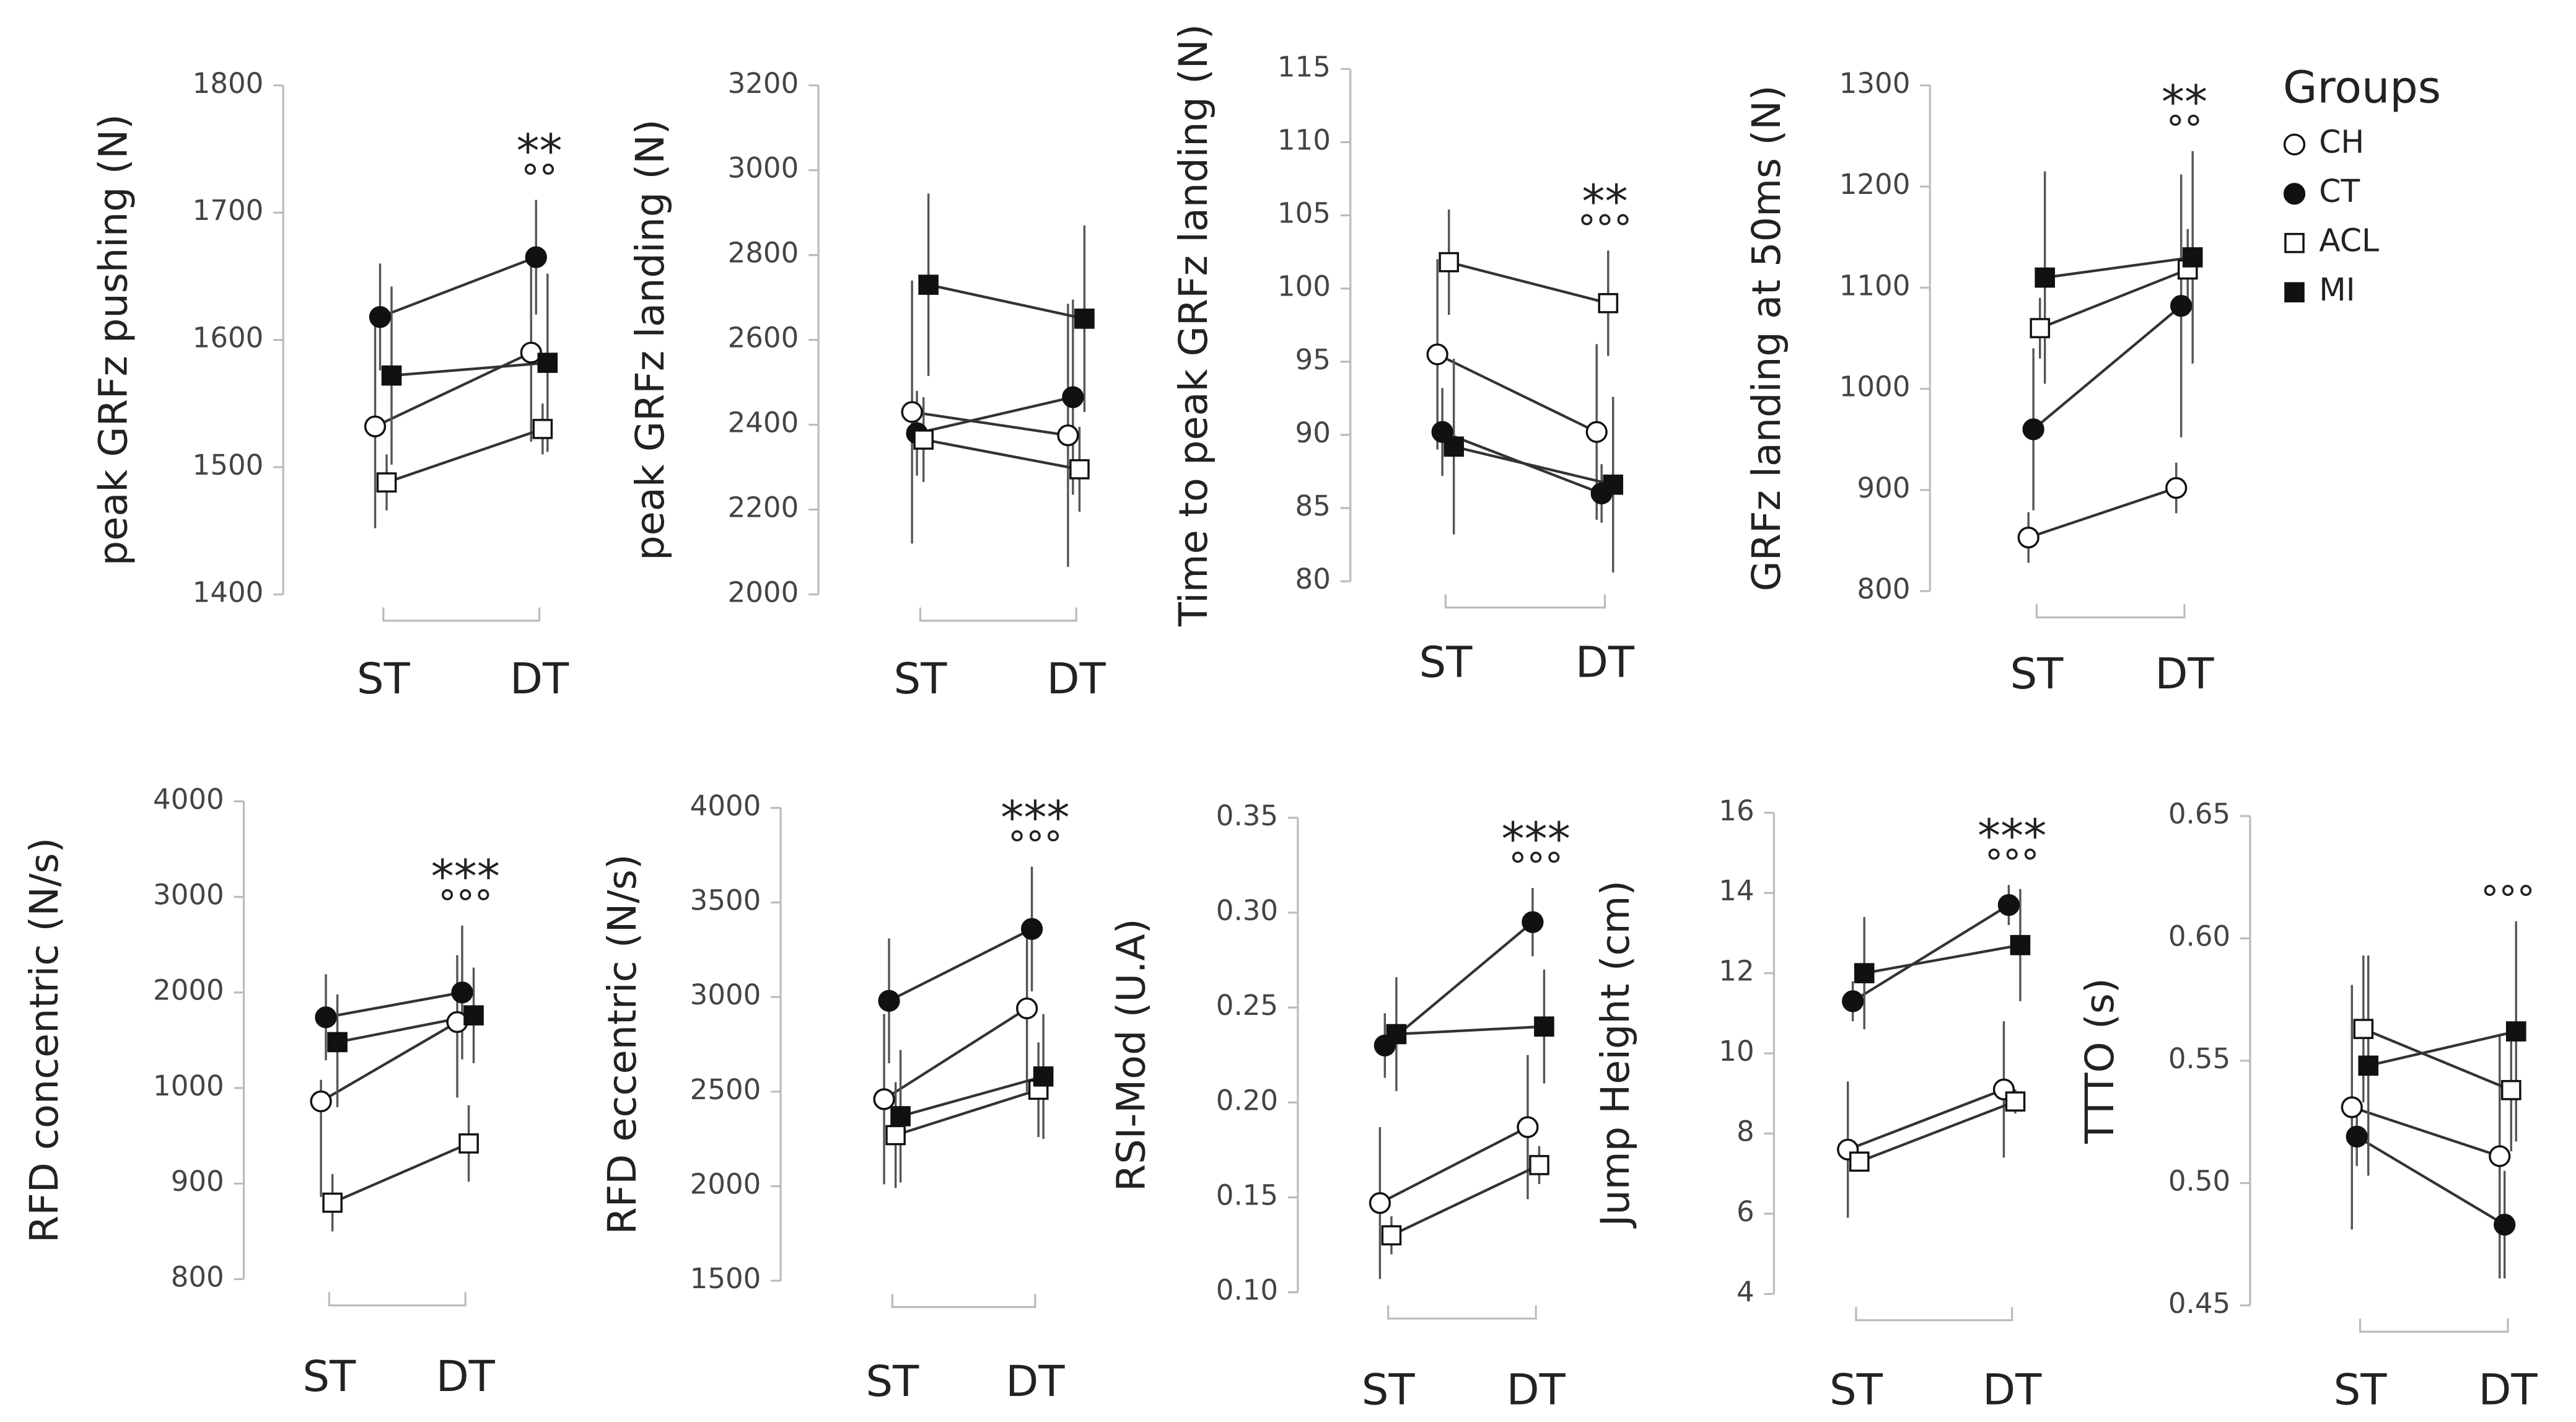 Image resolution: width=2576 pixels, height=1422 pixels. Describe the element at coordinates (1247, 910) in the screenshot. I see `y-tick-label: 0.30` at that location.